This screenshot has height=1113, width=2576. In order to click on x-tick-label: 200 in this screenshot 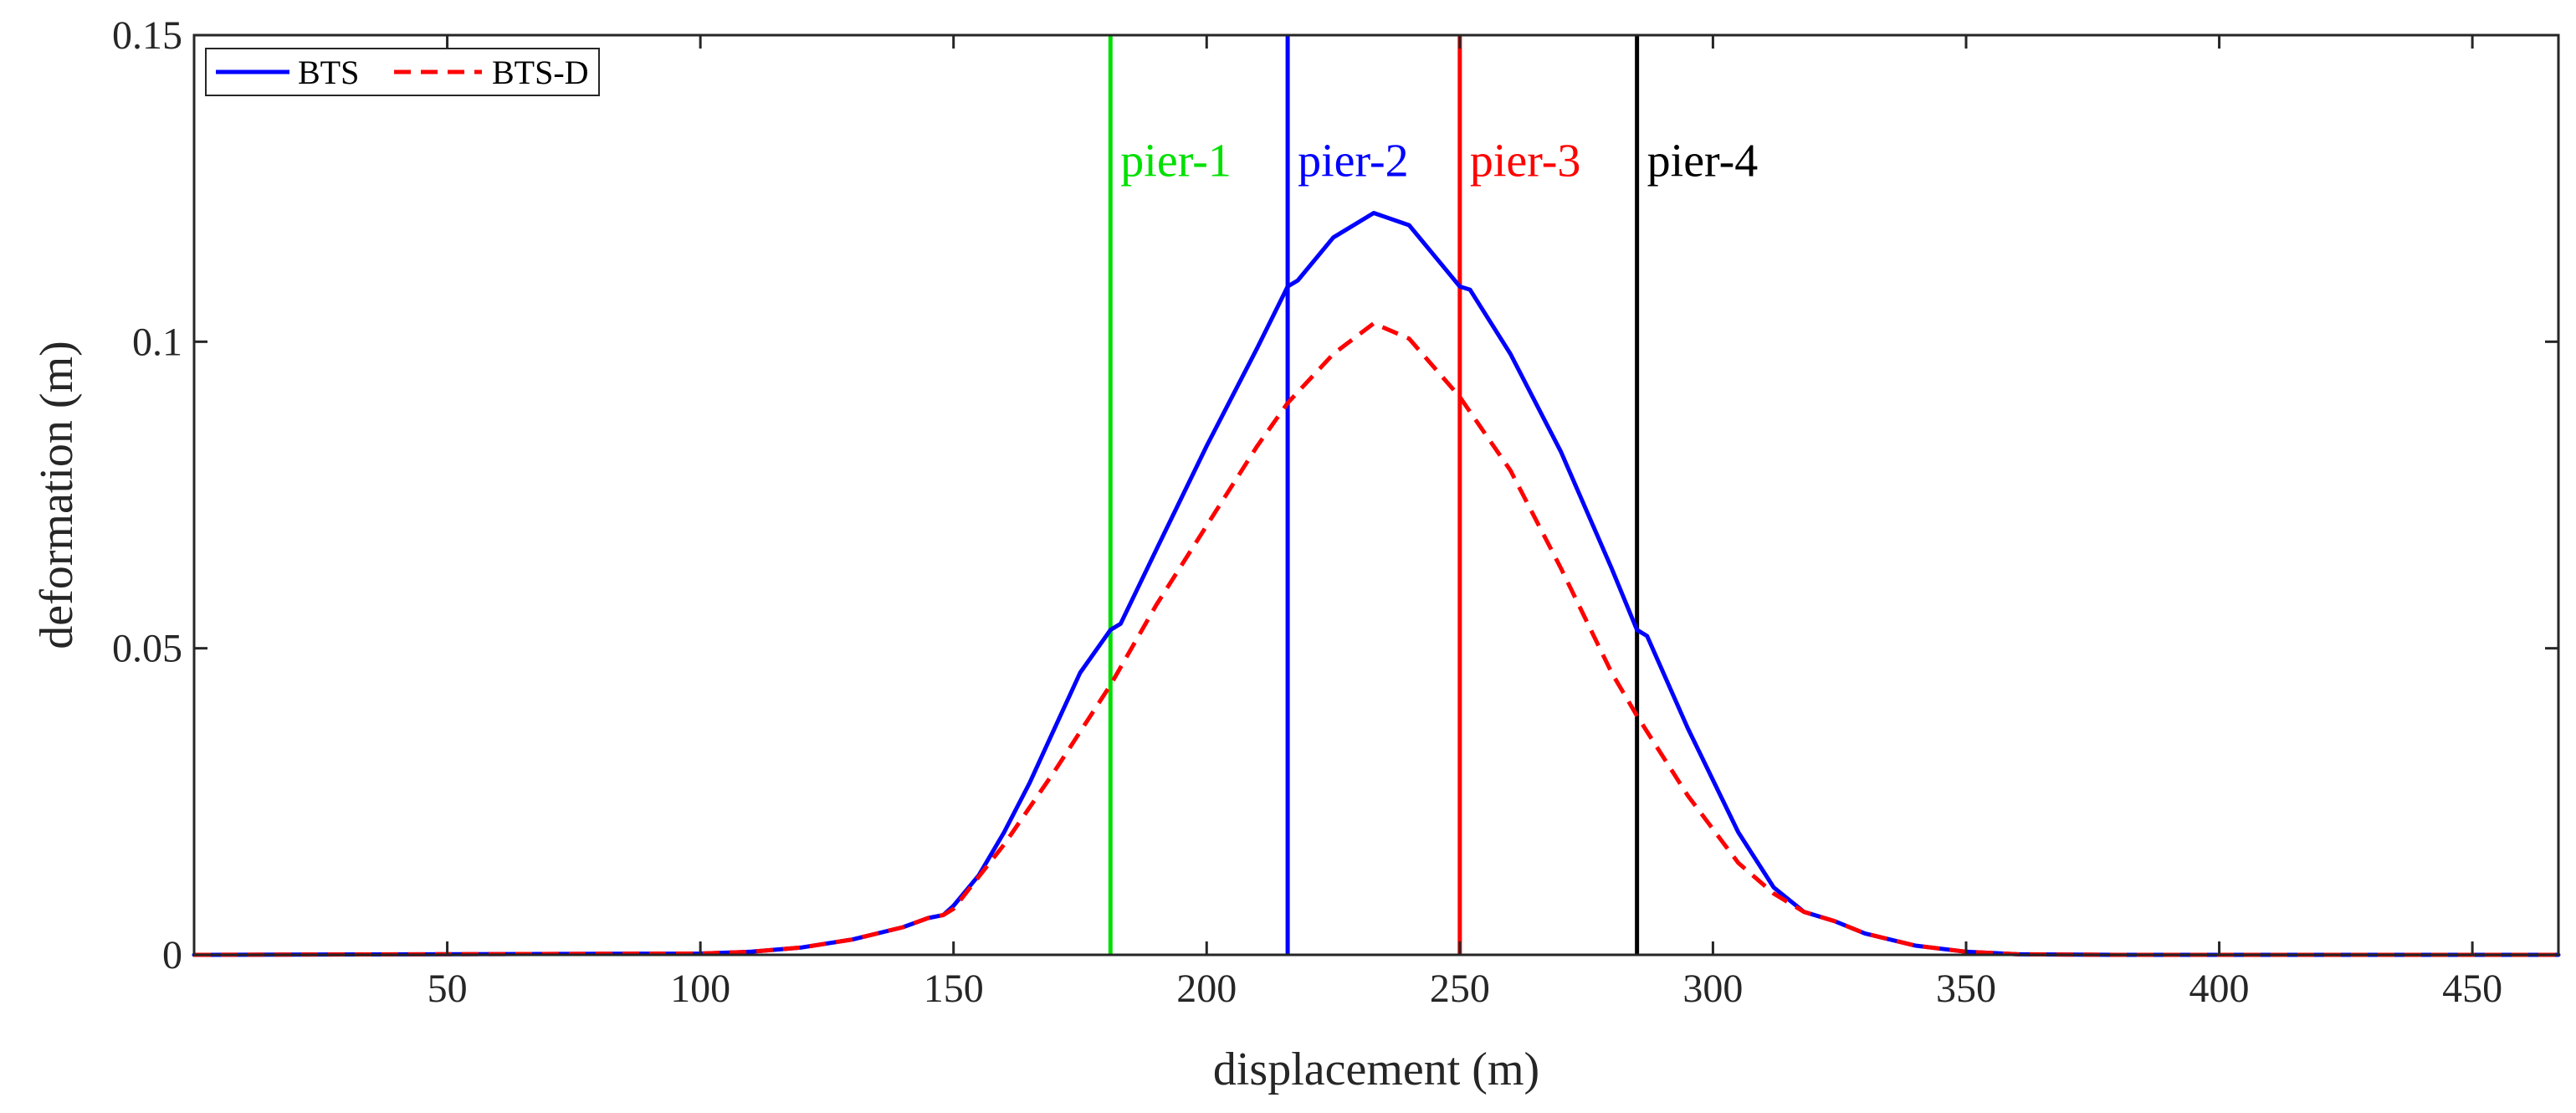, I will do `click(1207, 989)`.